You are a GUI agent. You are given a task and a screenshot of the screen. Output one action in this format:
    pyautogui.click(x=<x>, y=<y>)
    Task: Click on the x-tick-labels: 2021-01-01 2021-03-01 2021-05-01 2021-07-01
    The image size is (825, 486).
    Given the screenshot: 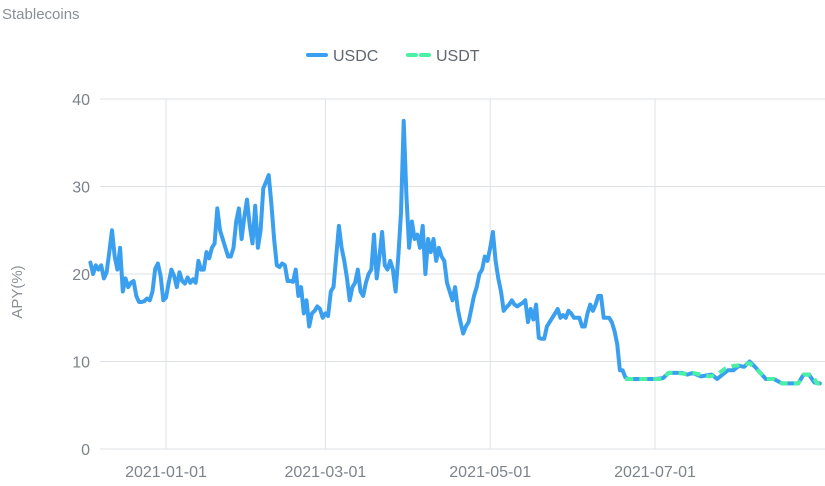 What is the action you would take?
    pyautogui.click(x=410, y=472)
    